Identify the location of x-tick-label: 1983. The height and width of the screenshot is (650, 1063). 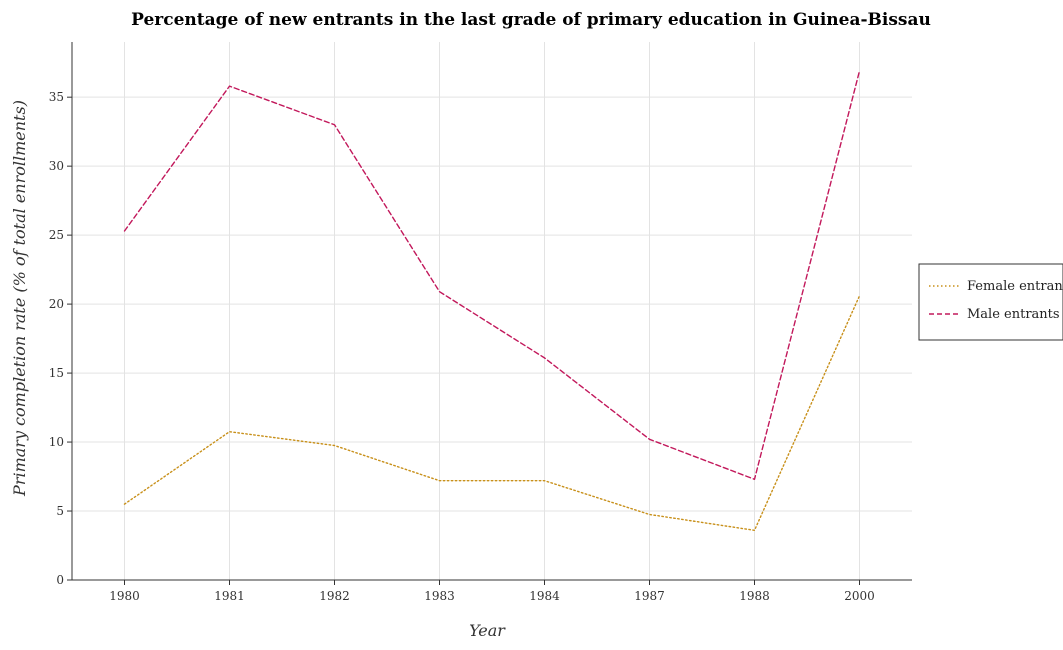
(439, 596).